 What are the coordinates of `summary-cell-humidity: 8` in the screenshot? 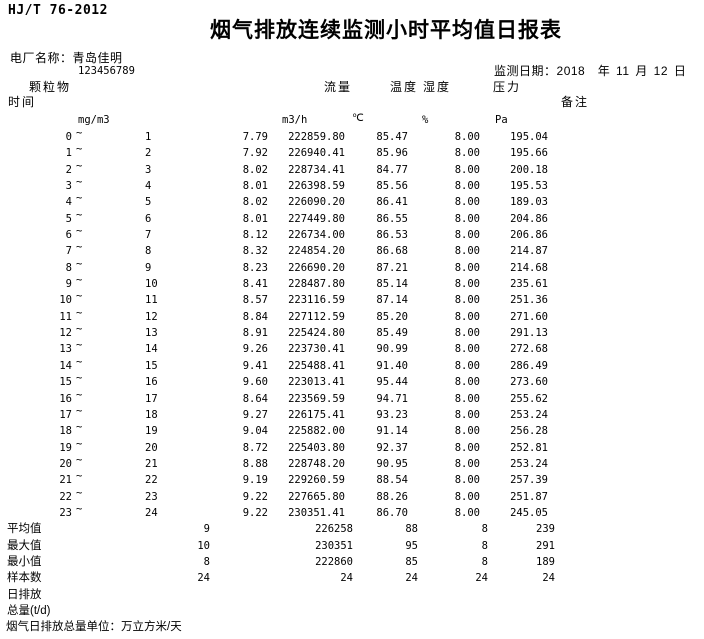 It's located at (484, 561).